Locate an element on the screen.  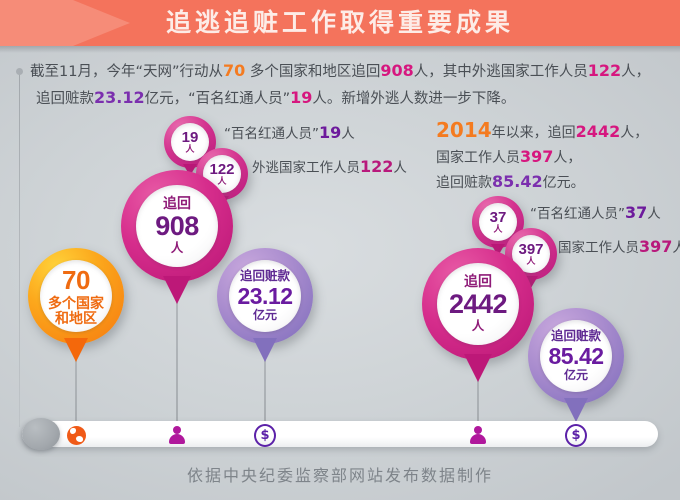
banner-shadow is located at coordinates (340, 49).